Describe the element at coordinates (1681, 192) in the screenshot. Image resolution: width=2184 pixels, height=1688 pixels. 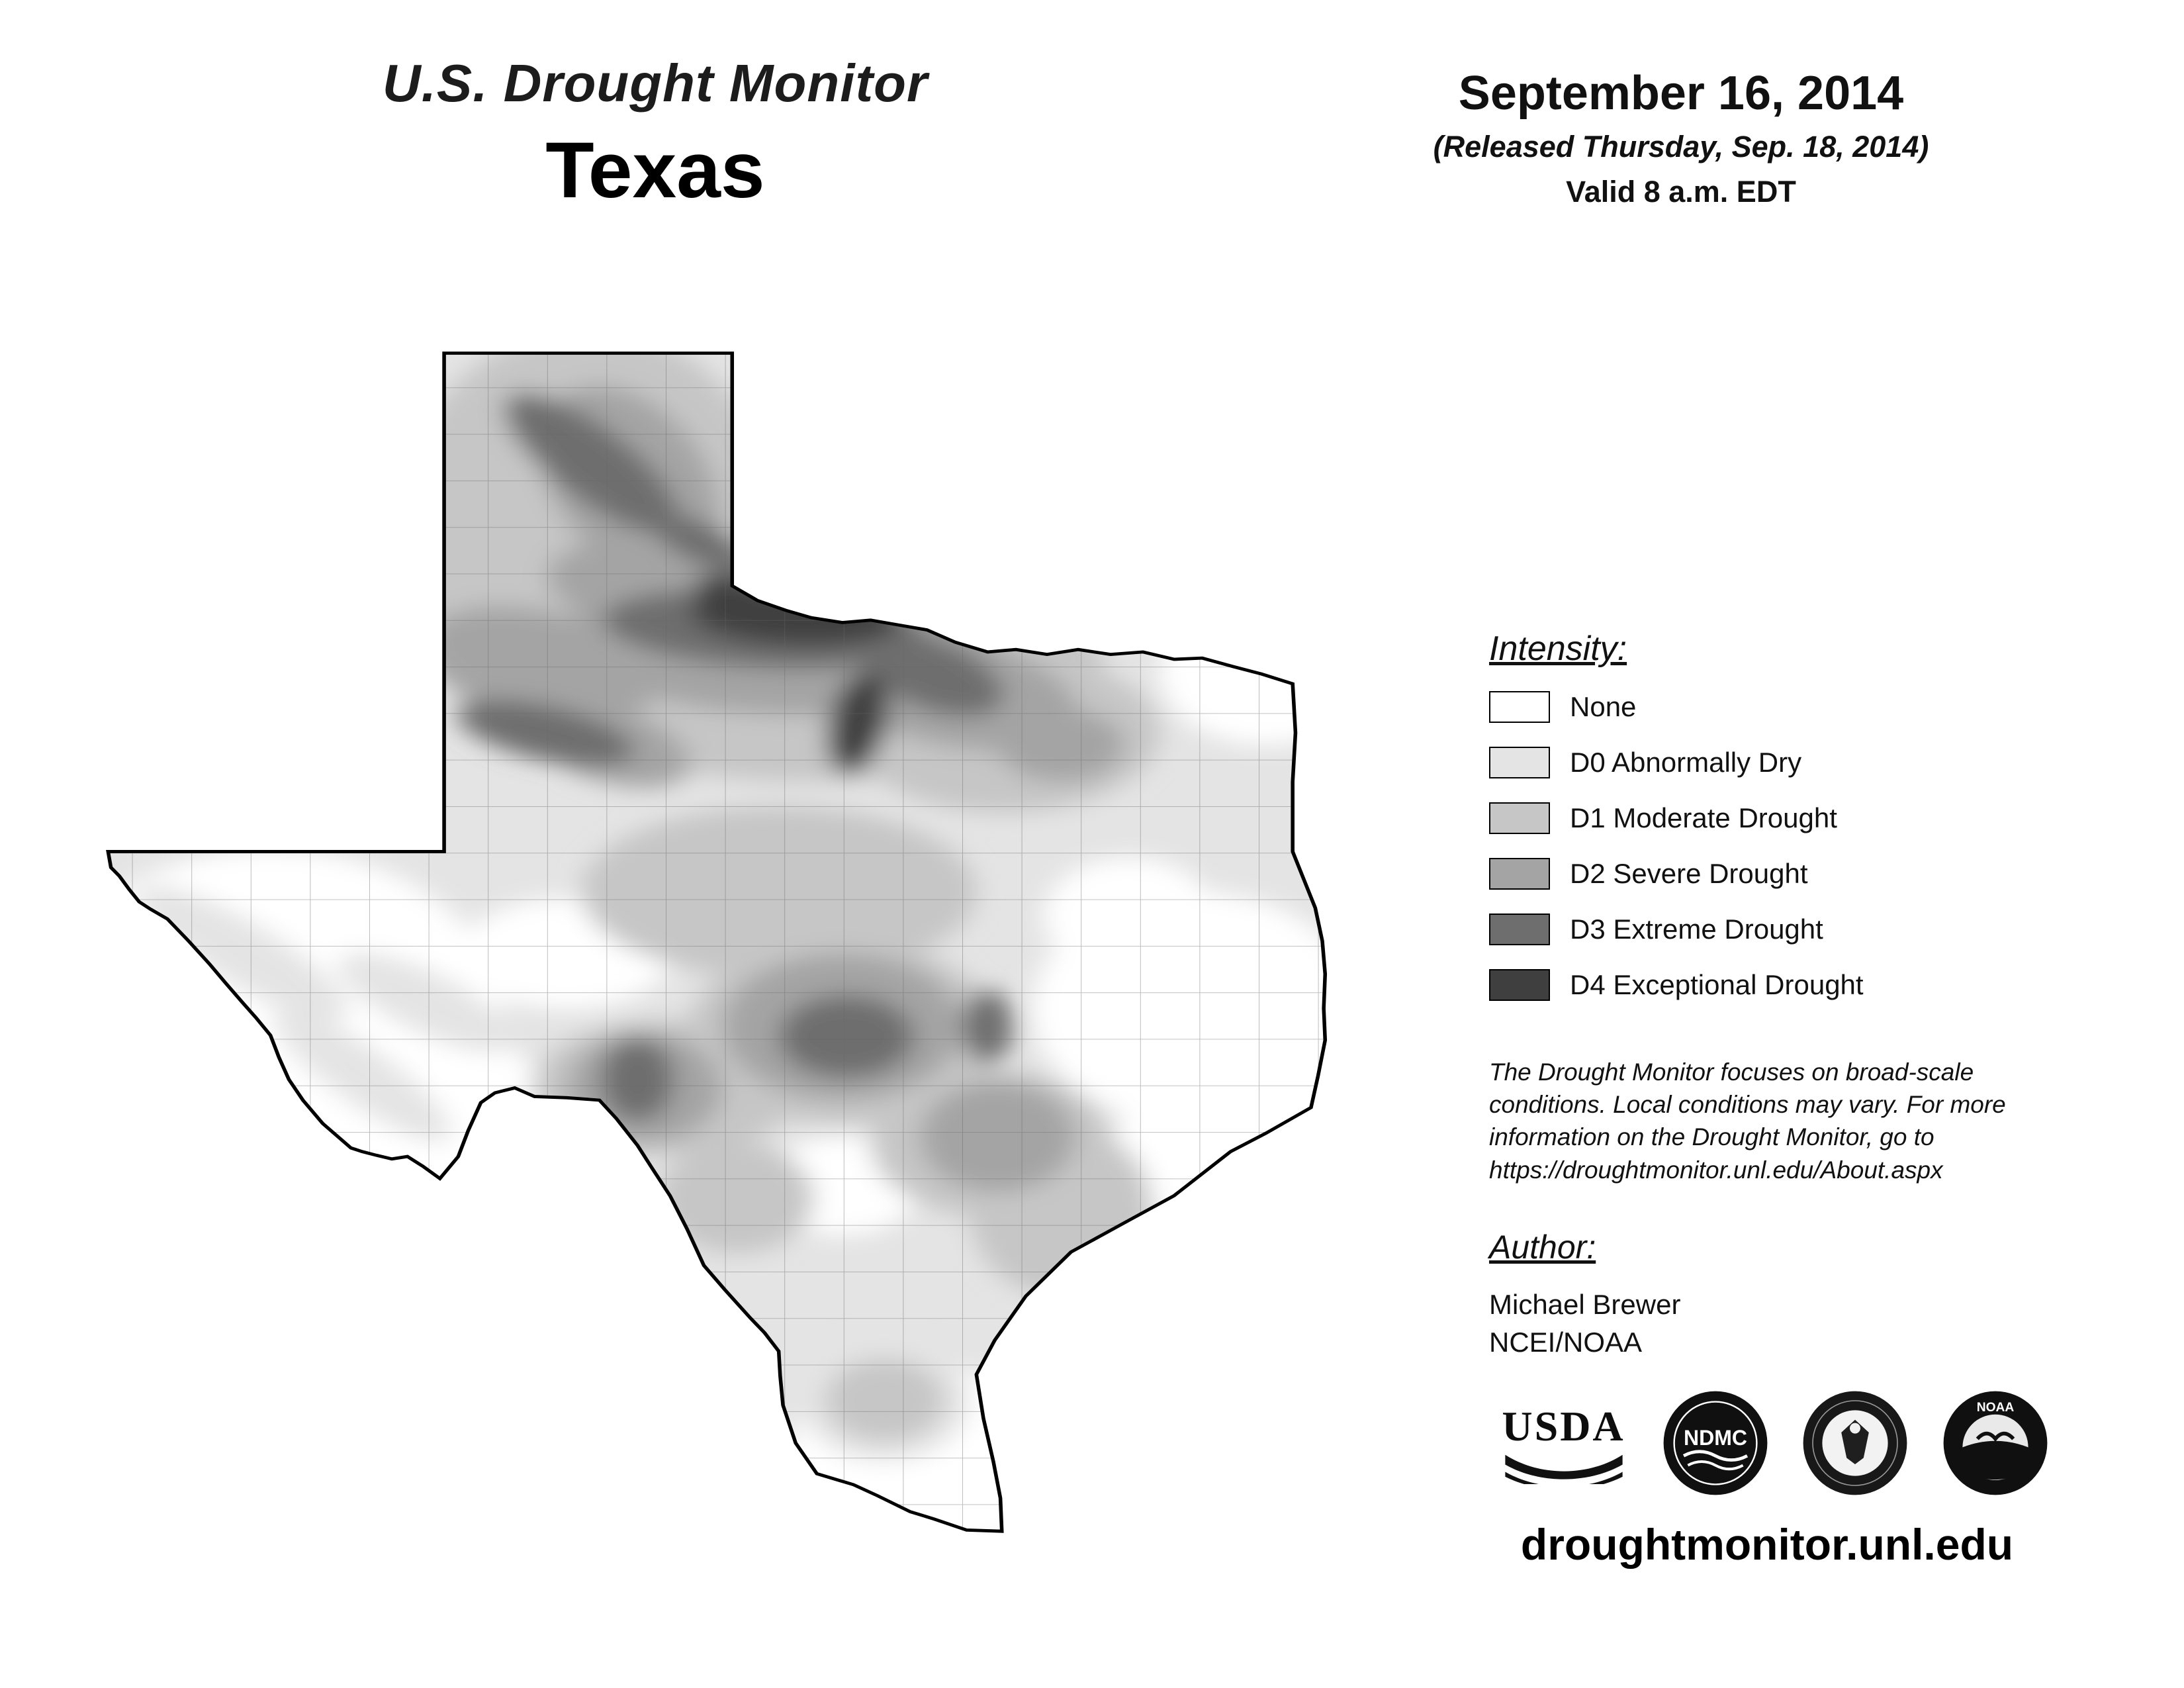
I see `valid-time: Valid 8 a.m. EDT` at that location.